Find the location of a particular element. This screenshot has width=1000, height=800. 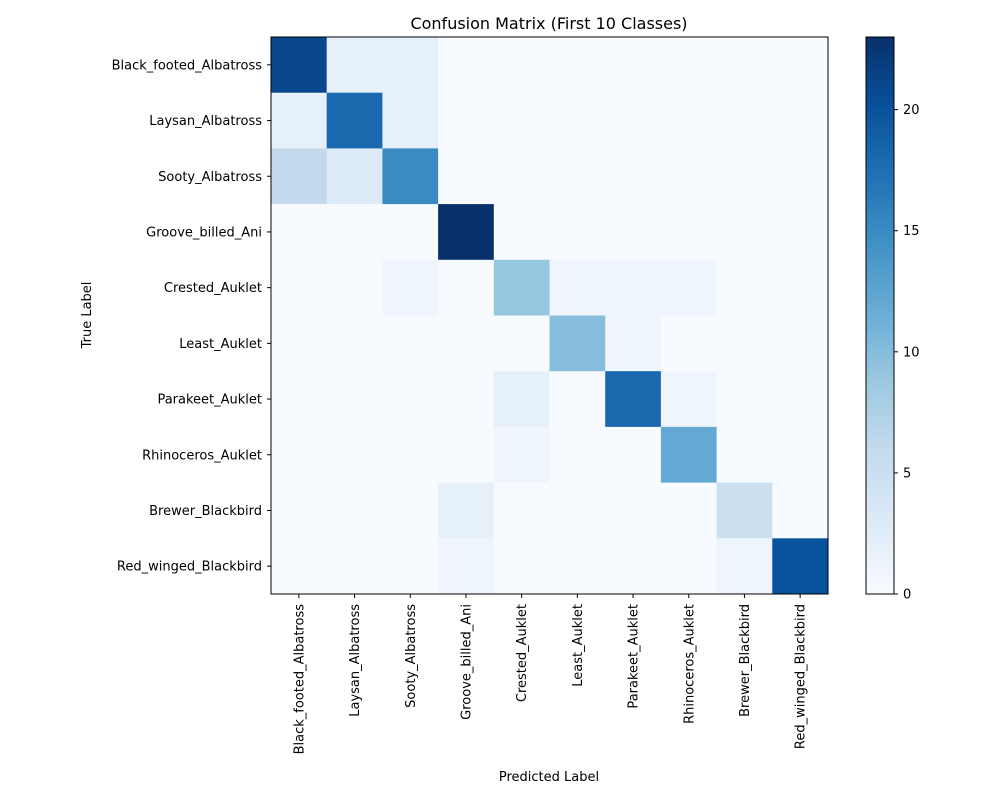

colorbar-tick-label: 5 is located at coordinates (907, 473).